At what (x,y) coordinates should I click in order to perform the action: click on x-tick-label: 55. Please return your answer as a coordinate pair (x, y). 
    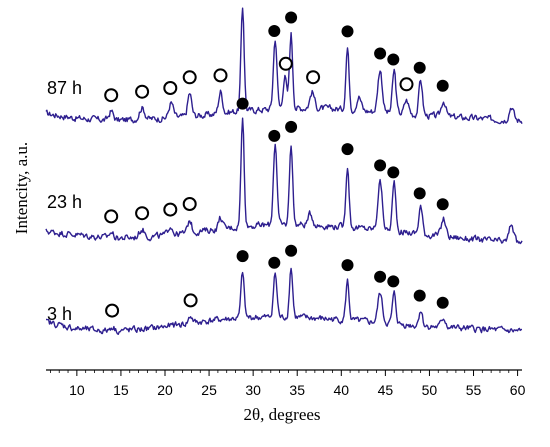
    Looking at the image, I should click on (474, 390).